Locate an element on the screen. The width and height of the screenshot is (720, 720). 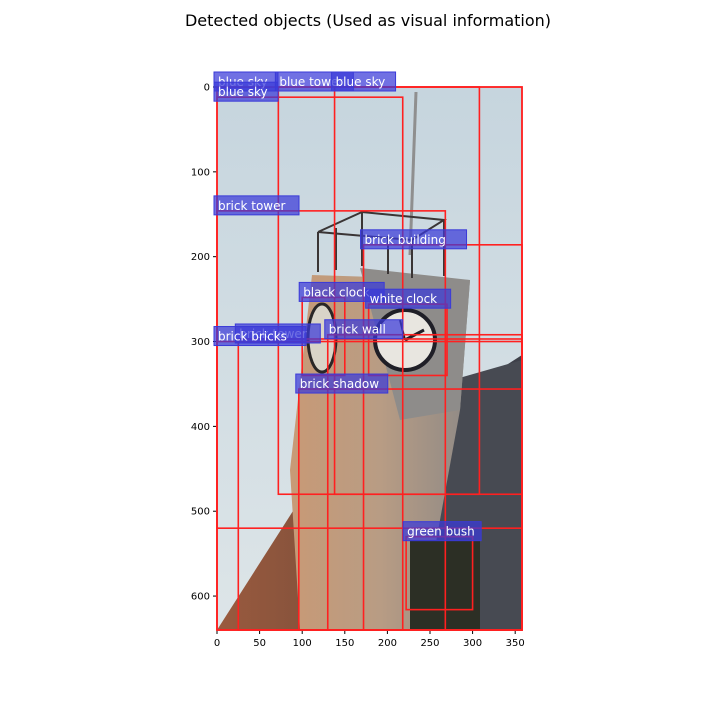
x-tick-label: 50 is located at coordinates (259, 643).